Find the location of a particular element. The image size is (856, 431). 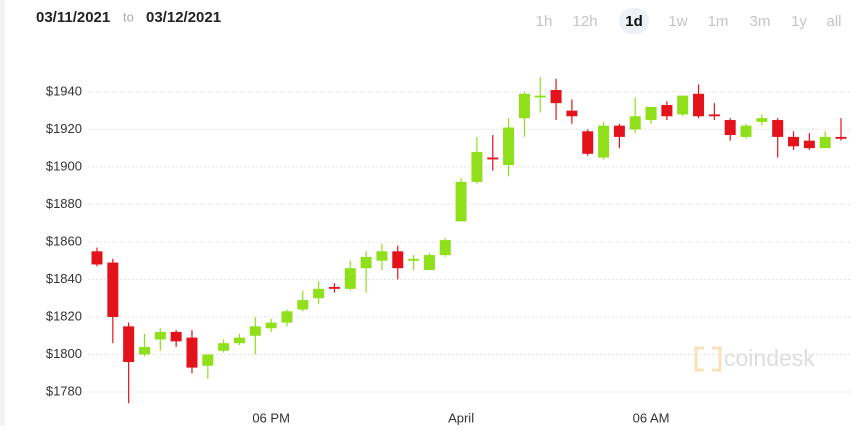

y-tick-label: $1880 is located at coordinates (64, 203).